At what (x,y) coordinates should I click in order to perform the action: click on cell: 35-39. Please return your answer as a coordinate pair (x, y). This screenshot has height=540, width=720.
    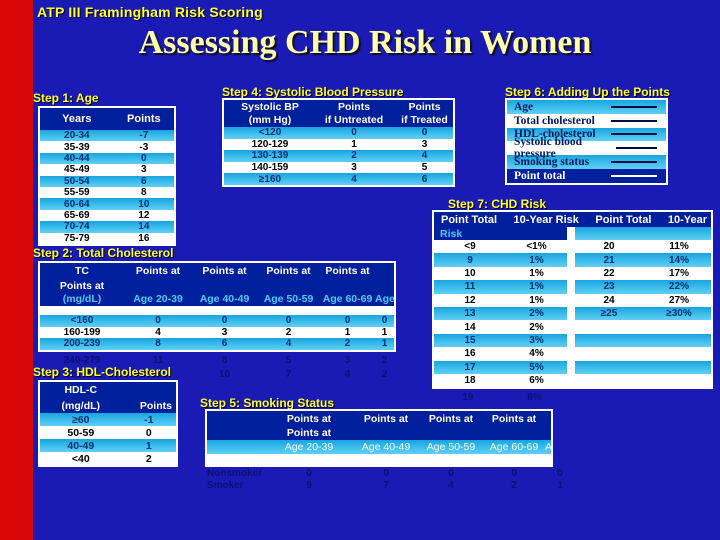
    Looking at the image, I should click on (77, 147).